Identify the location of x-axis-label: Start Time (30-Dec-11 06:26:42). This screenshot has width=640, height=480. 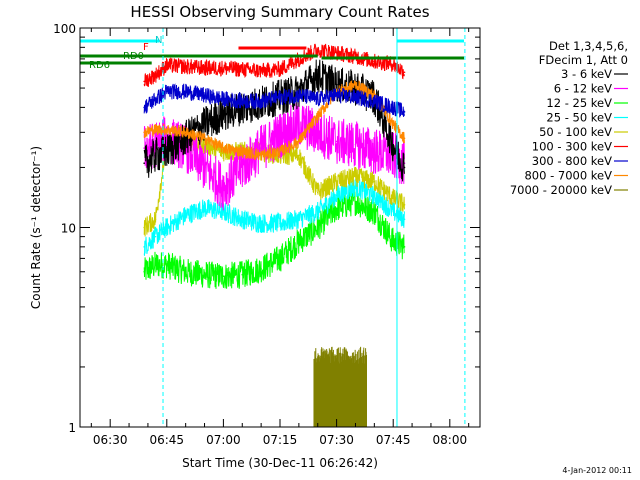
(280, 463).